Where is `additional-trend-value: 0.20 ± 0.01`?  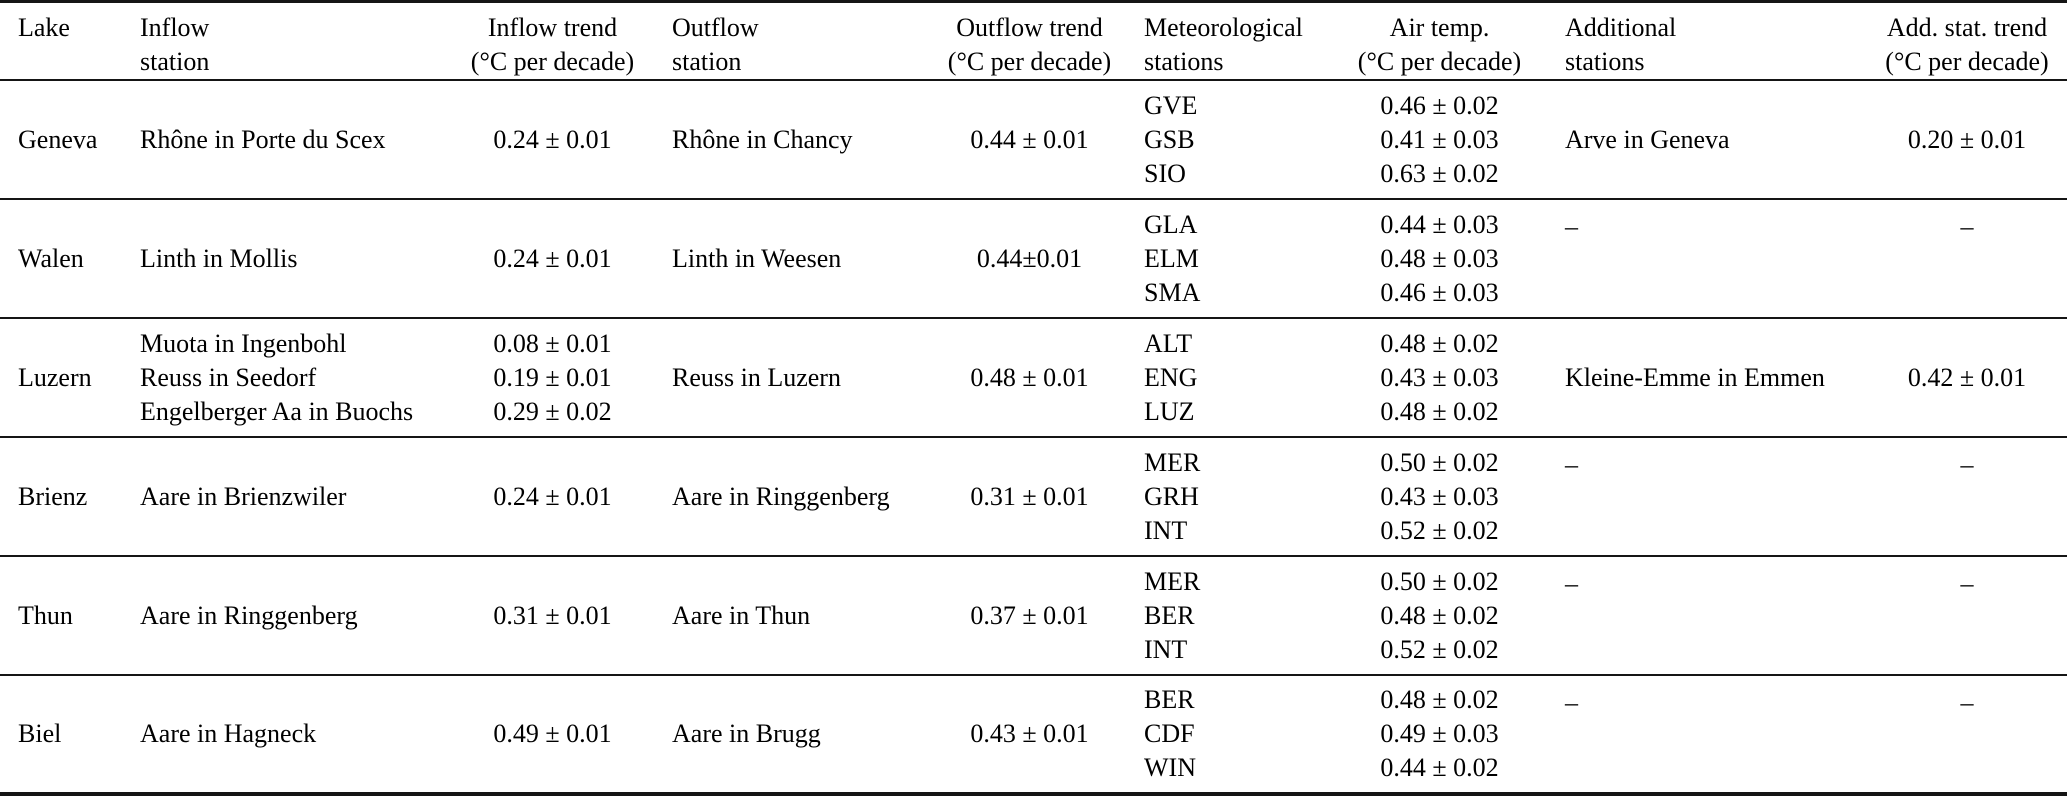 additional-trend-value: 0.20 ± 0.01 is located at coordinates (1967, 139).